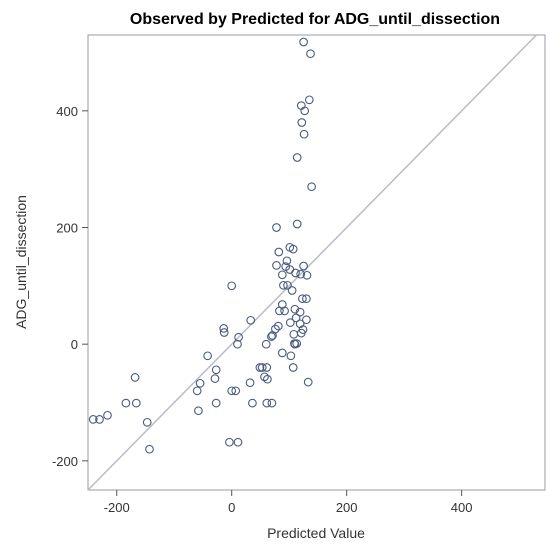 The image size is (560, 550). What do you see at coordinates (65, 461) in the screenshot?
I see `y-tick-label: -200` at bounding box center [65, 461].